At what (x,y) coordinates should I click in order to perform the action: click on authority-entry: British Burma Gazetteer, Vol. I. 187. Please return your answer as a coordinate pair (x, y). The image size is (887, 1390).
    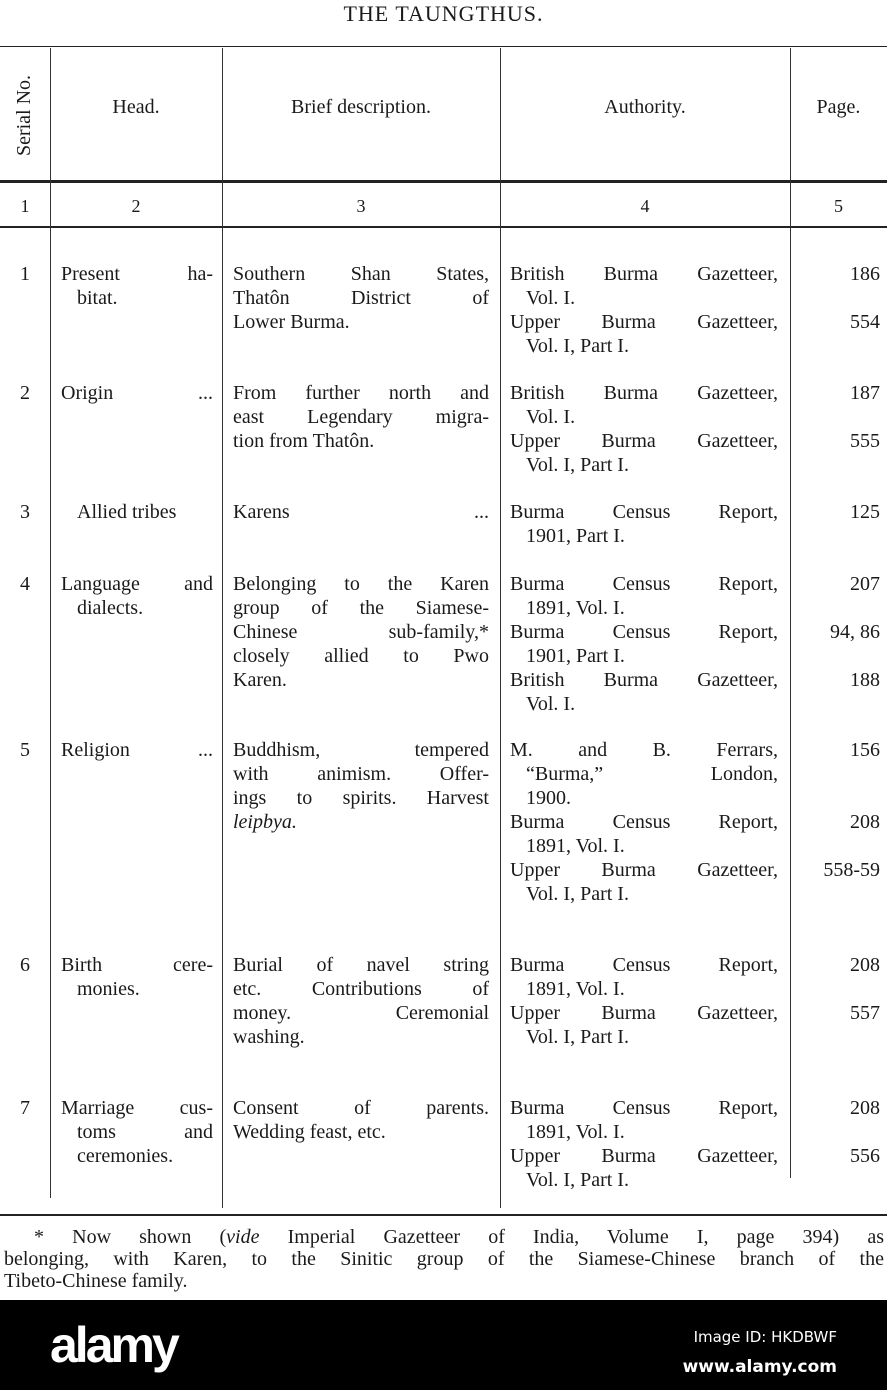
    Looking at the image, I should click on (695, 405).